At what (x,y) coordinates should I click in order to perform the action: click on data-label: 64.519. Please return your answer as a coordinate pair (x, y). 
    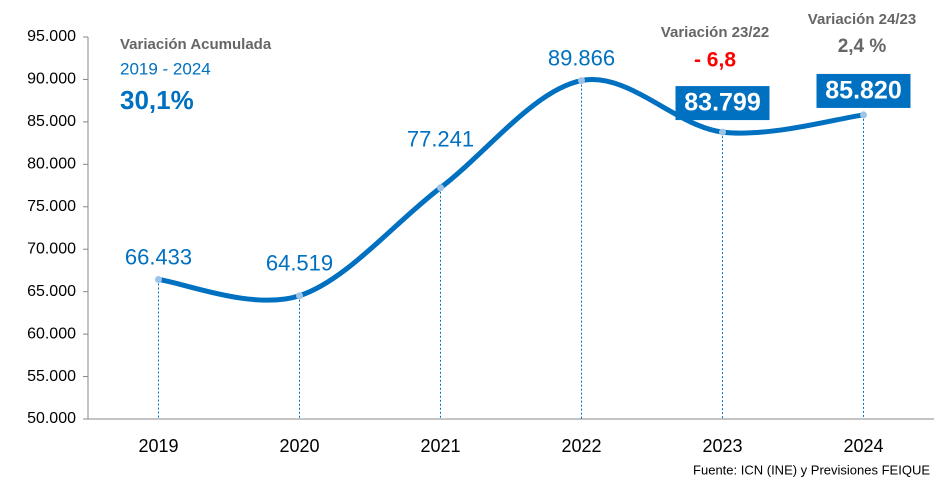
    Looking at the image, I should click on (299, 263).